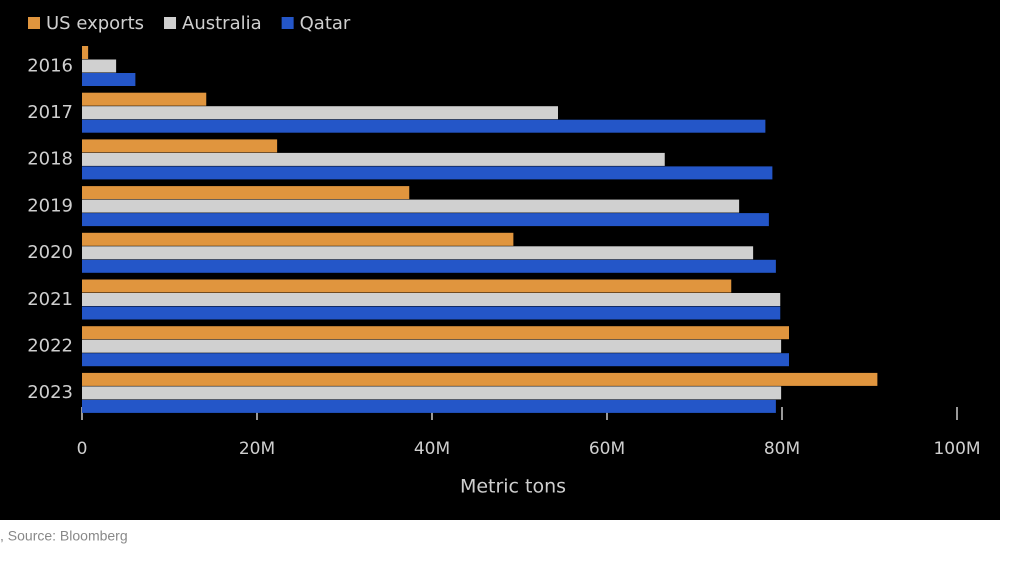  What do you see at coordinates (50, 252) in the screenshot?
I see `y-tick-label: 2020` at bounding box center [50, 252].